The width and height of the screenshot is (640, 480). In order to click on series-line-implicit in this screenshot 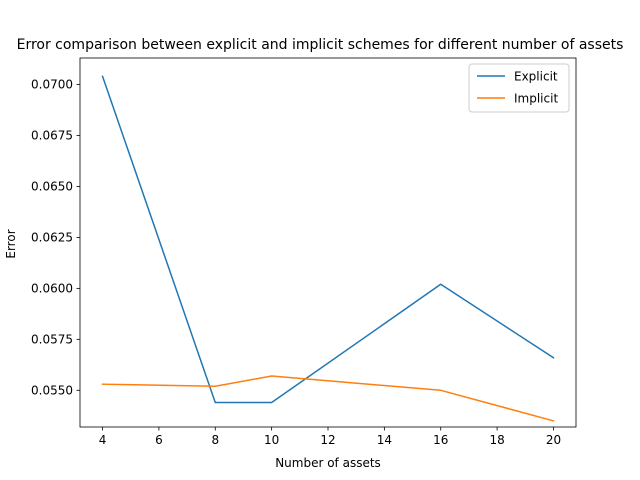, I will do `click(328, 398)`.